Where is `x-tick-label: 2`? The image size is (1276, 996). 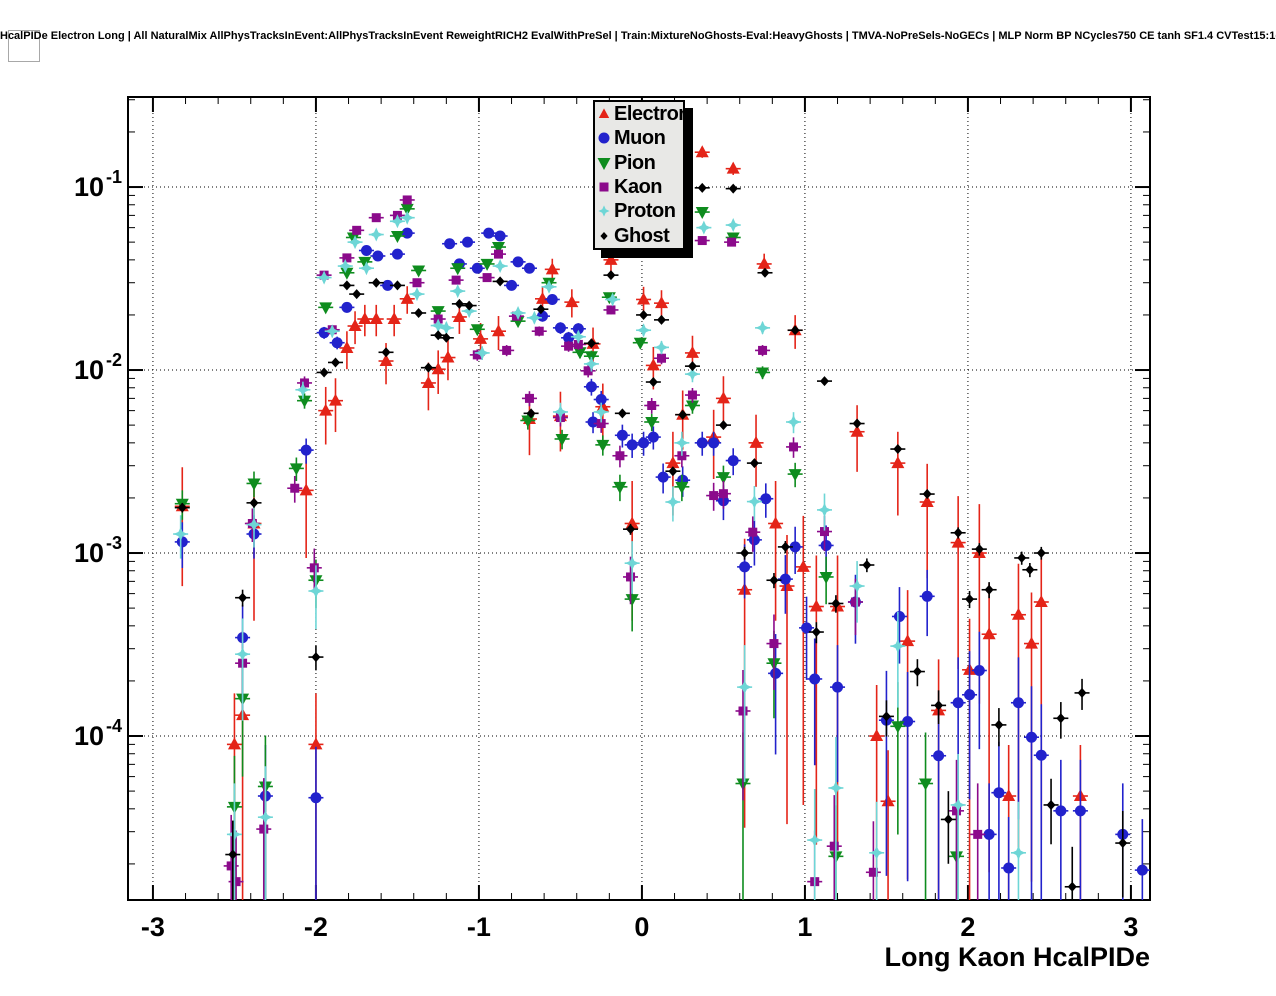
x-tick-label: 2 is located at coordinates (967, 927).